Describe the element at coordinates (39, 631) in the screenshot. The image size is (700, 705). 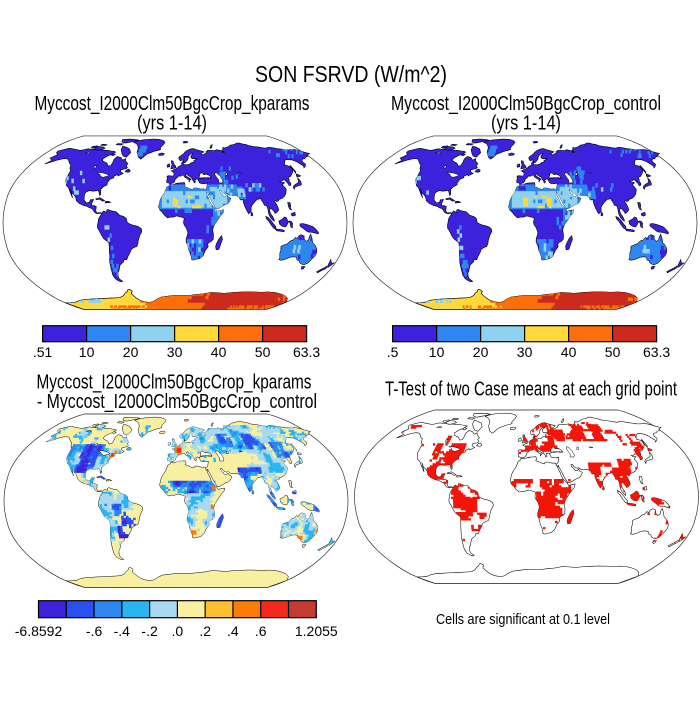
I see `svg-text: -6.8592` at that location.